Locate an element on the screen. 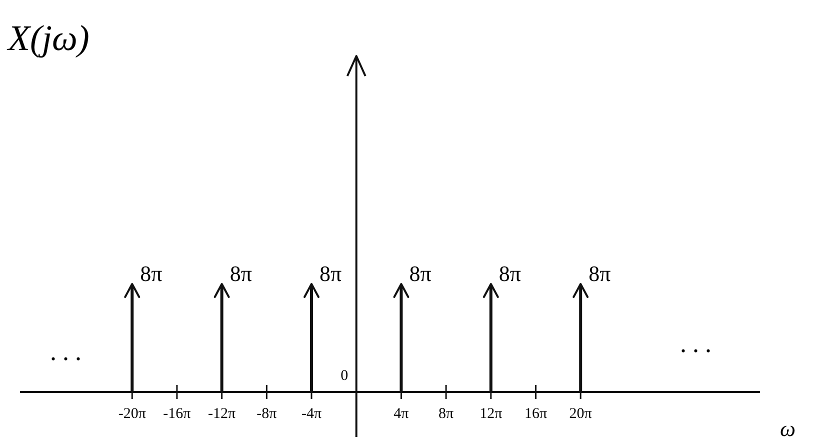  x-tick-label: -12π is located at coordinates (222, 414).